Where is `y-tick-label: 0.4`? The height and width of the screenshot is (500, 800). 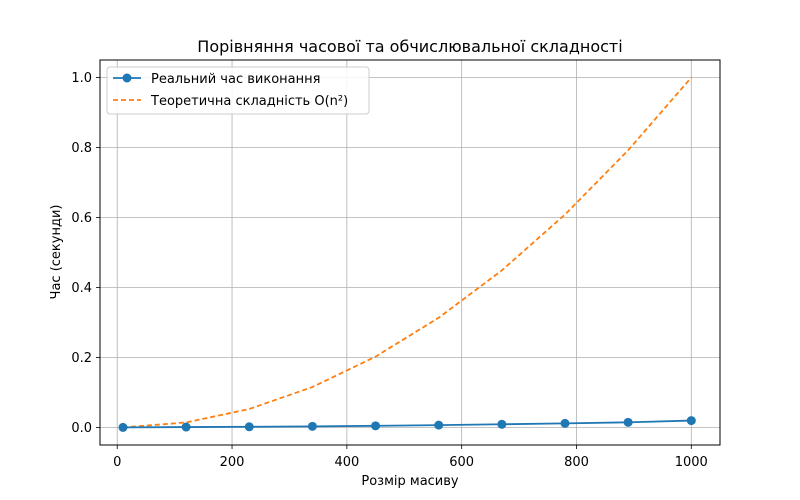 y-tick-label: 0.4 is located at coordinates (81, 288).